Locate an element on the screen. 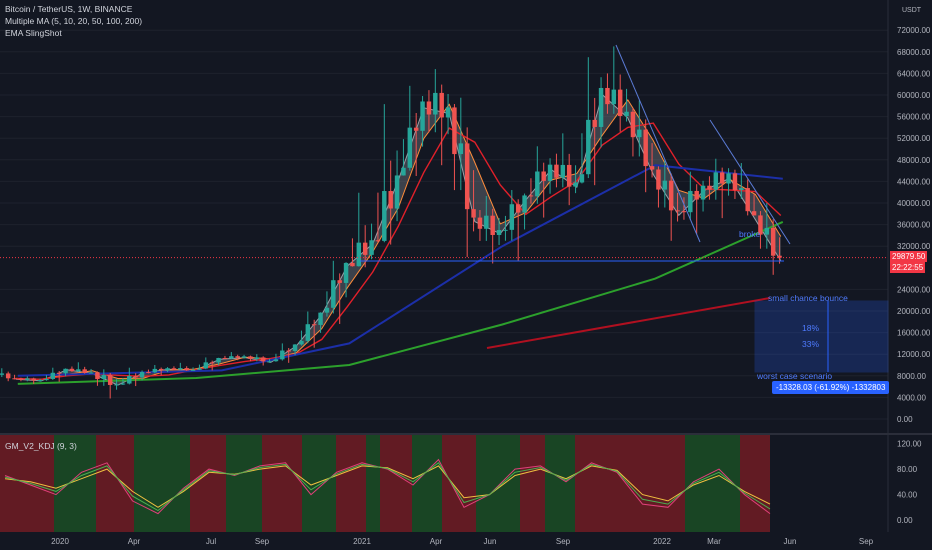  kdj-d-line is located at coordinates (387, 486).